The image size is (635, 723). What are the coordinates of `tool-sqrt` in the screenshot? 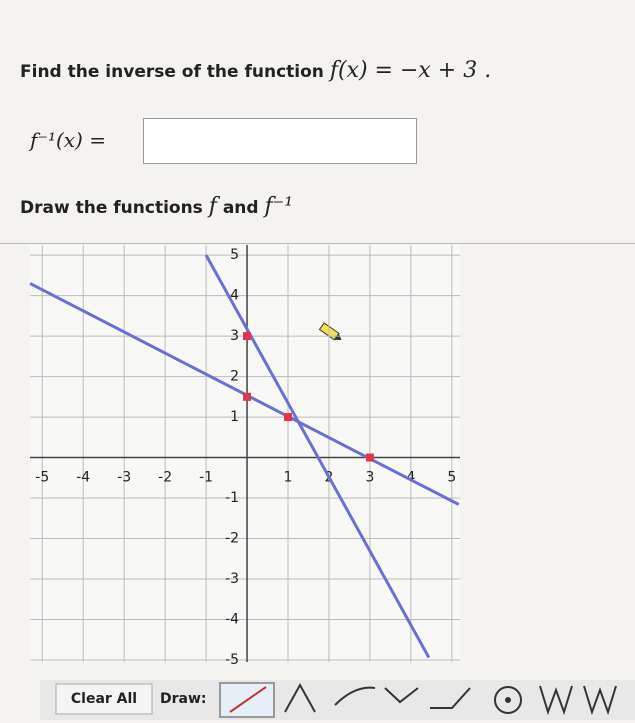 It's located at (450, 698).